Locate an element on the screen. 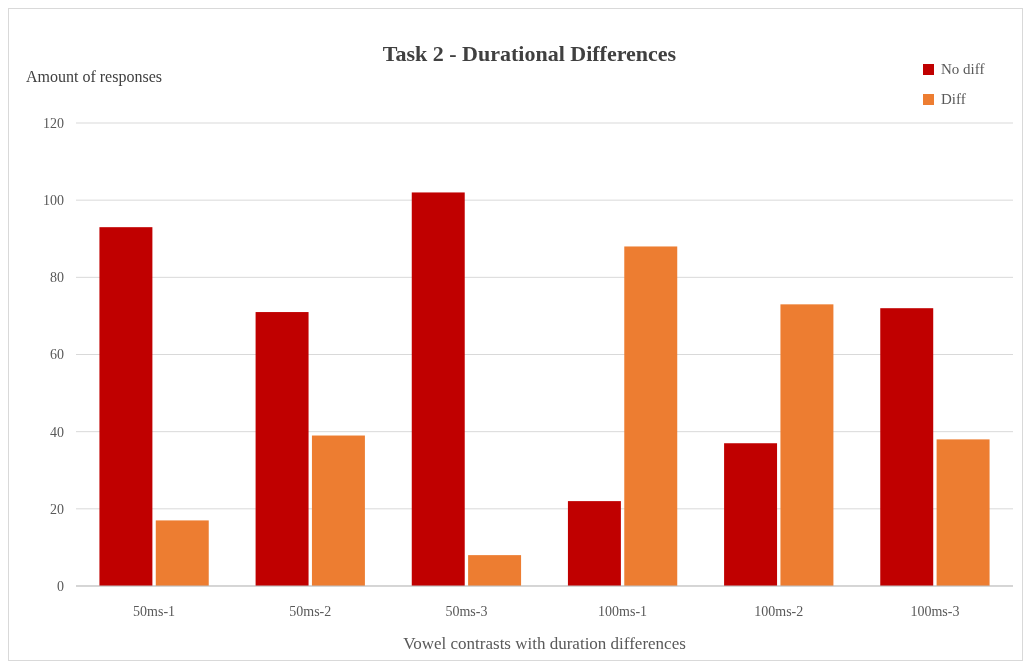 The image size is (1023, 661). y-tick-label: 20 is located at coordinates (57, 509).